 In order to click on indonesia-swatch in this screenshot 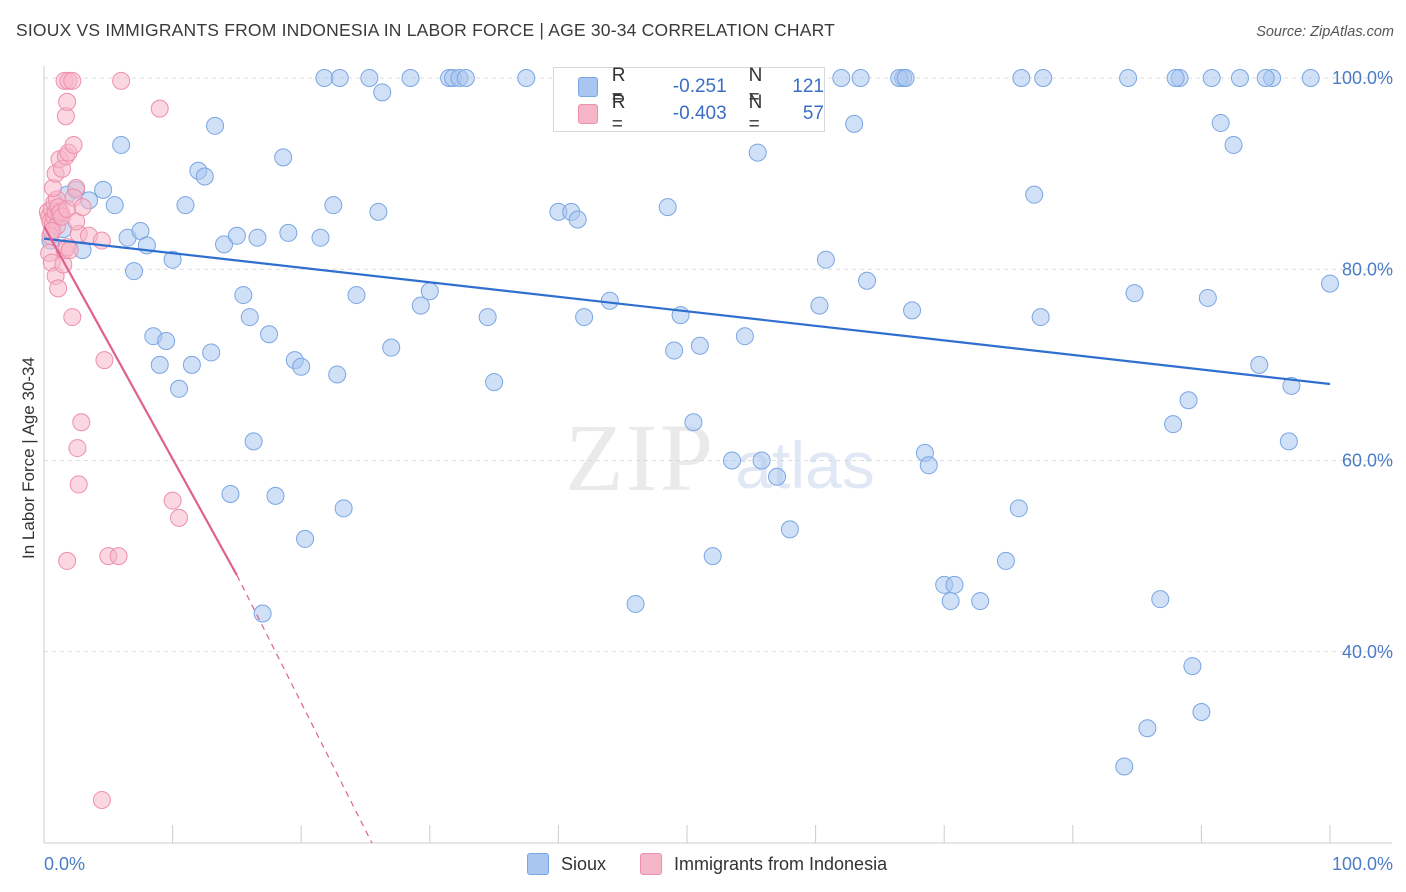, I will do `click(588, 114)`.